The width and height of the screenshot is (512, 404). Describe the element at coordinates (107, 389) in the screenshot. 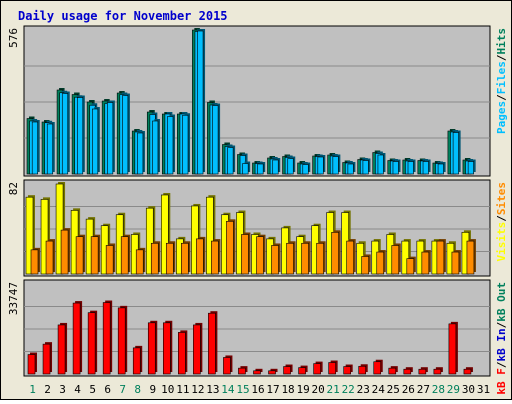

I see `x-tick-label-day-6: 6` at that location.